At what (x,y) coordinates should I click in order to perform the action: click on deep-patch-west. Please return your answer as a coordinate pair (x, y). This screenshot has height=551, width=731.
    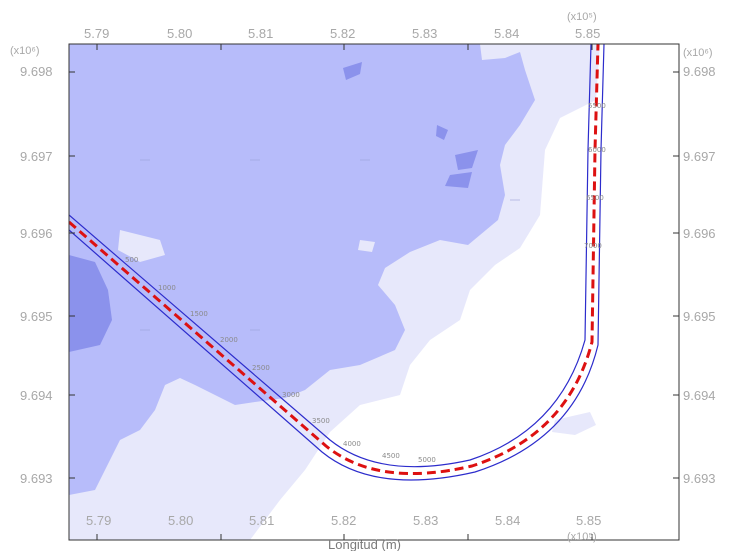
    Looking at the image, I should click on (90, 303).